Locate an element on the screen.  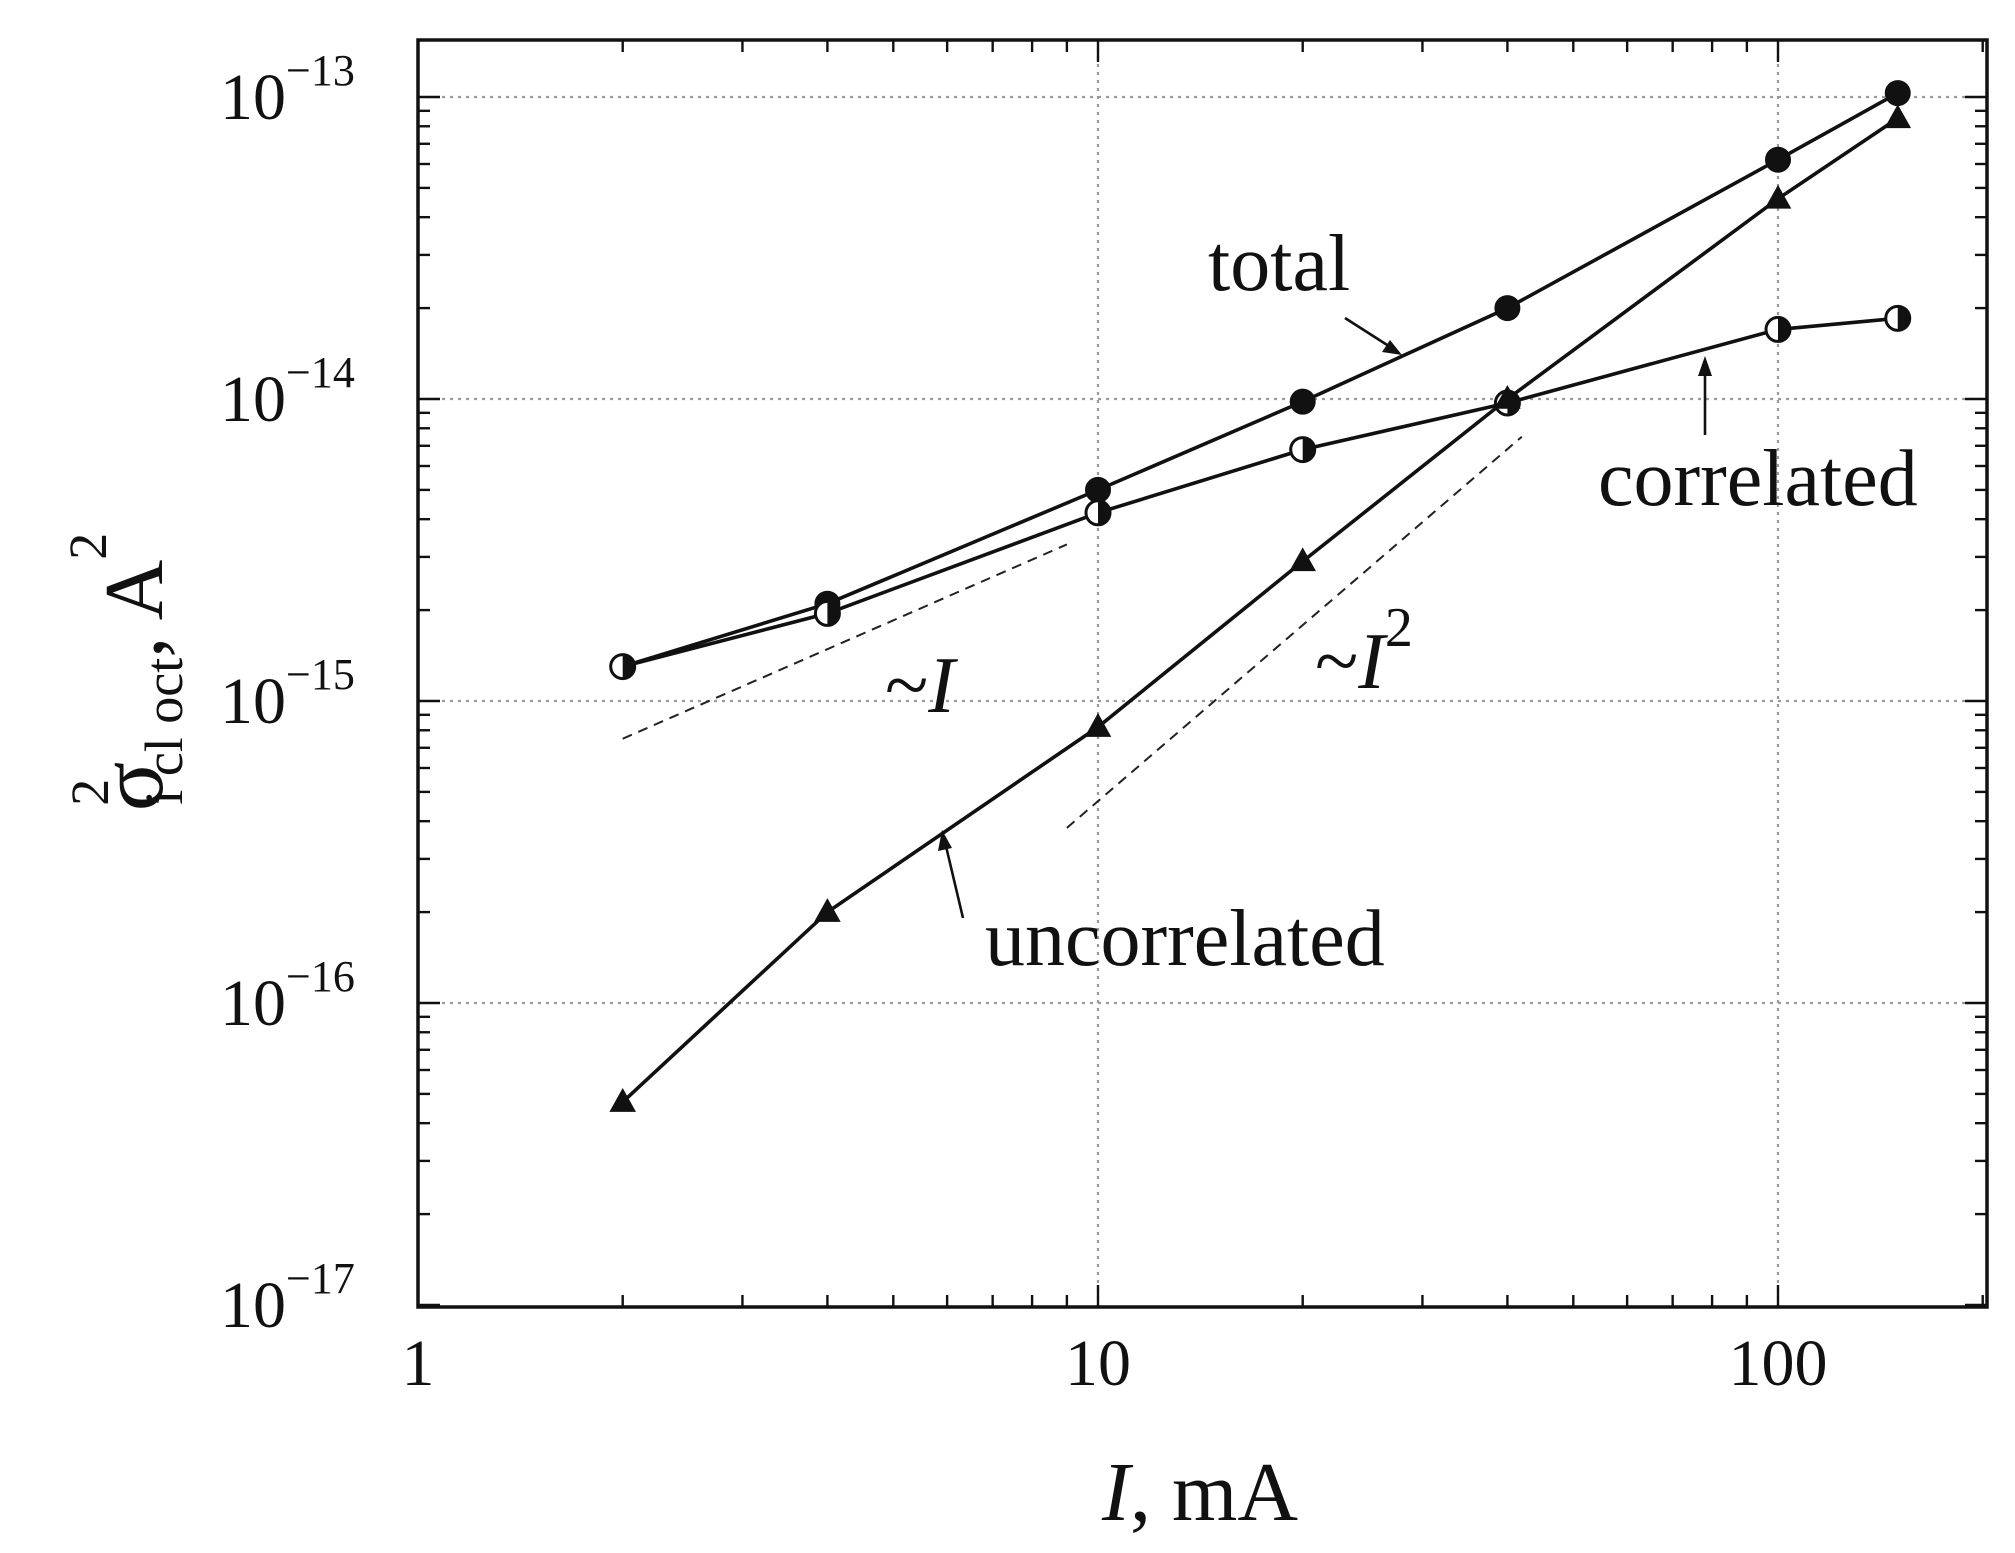
correlated-arrow-head is located at coordinates (1705, 366).